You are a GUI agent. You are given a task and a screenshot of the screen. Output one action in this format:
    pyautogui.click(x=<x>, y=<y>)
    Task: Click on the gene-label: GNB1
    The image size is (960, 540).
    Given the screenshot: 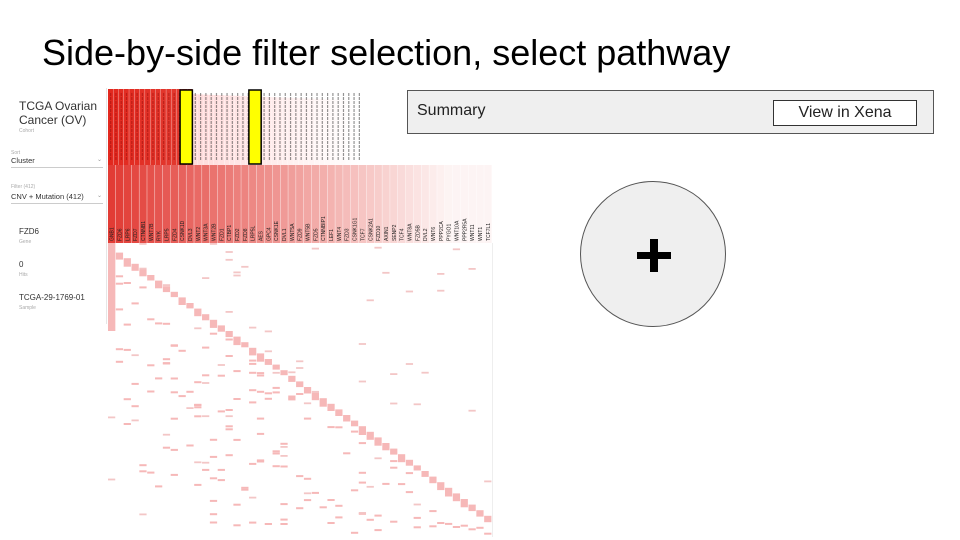 What is the action you would take?
    pyautogui.click(x=113, y=234)
    